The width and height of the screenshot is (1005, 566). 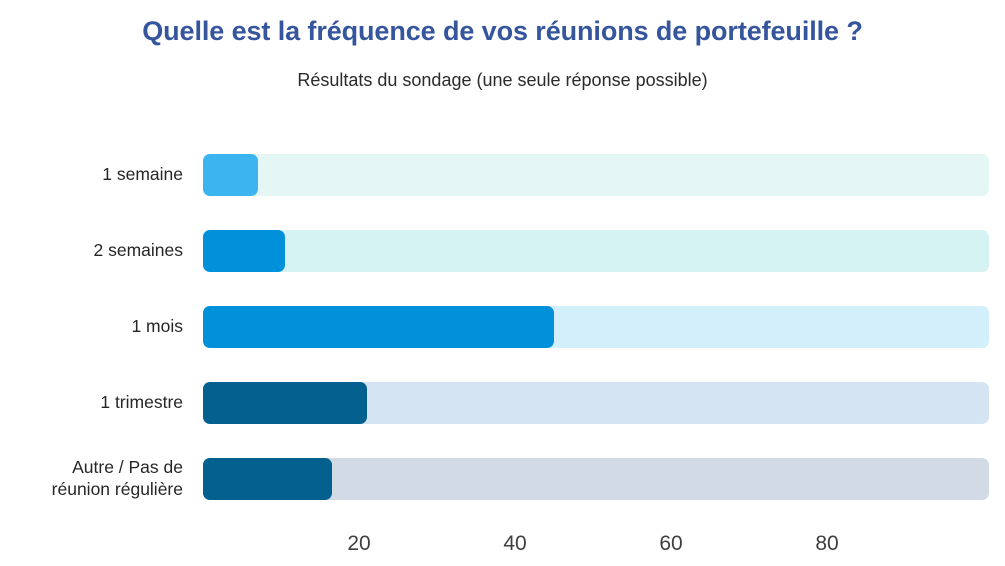 What do you see at coordinates (117, 478) in the screenshot?
I see `category-label: Autre / Pas de réunion régulière` at bounding box center [117, 478].